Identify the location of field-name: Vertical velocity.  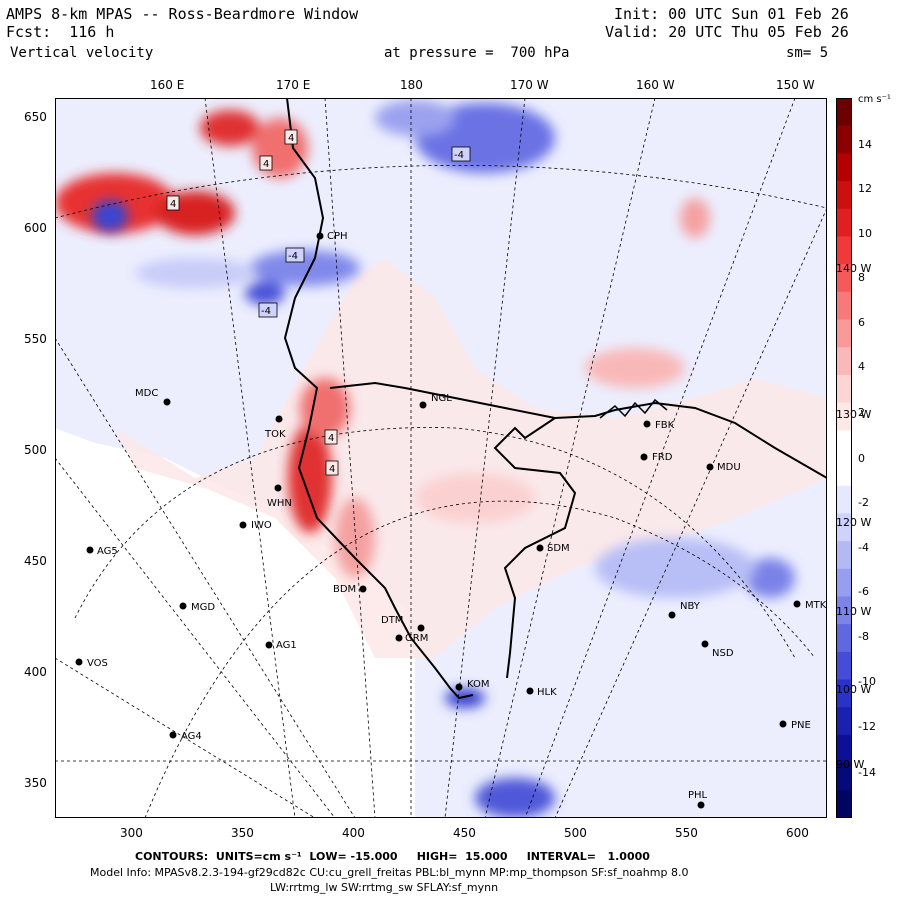
(82, 53).